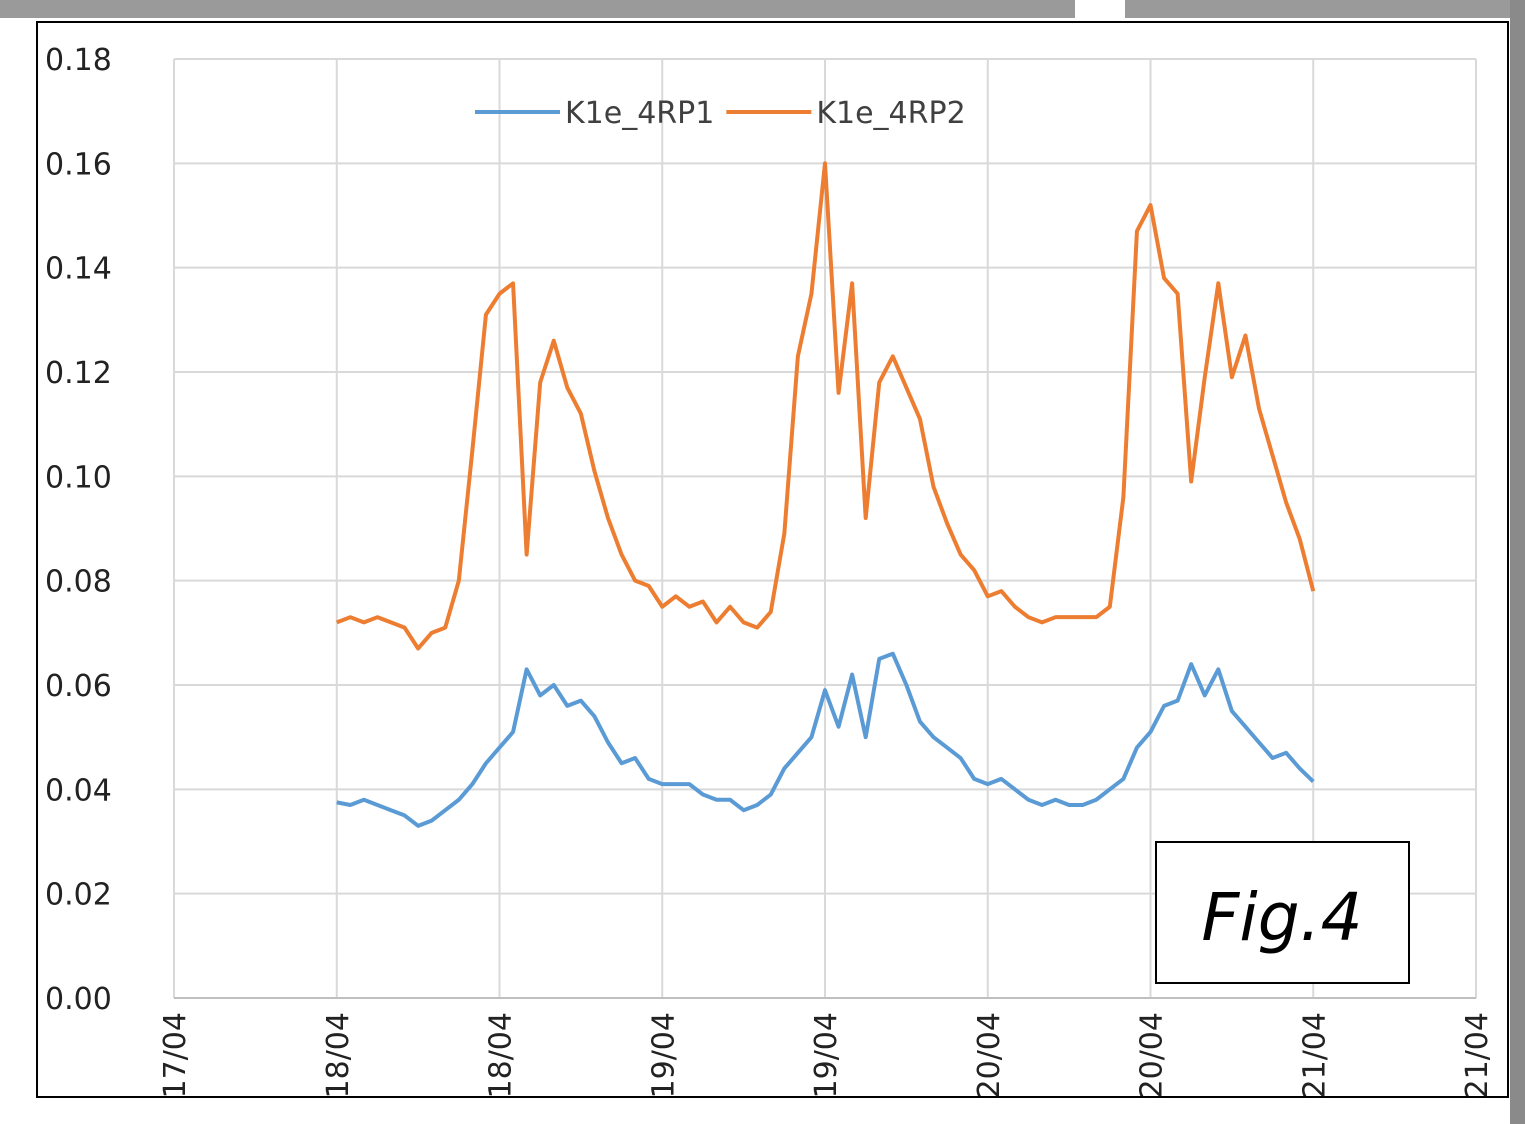  What do you see at coordinates (762, 9) in the screenshot?
I see `backdrop-top` at bounding box center [762, 9].